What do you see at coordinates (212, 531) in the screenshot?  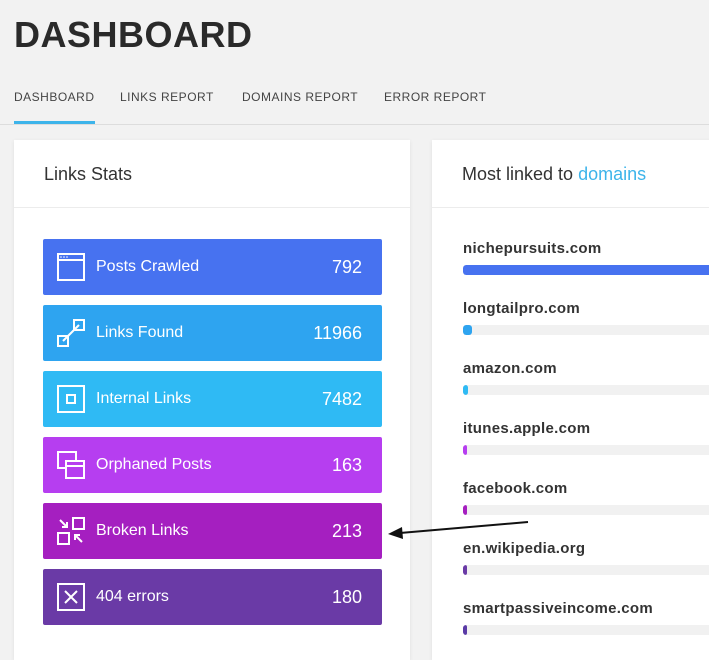 I see `stat-broken-links: Broken Links 213` at bounding box center [212, 531].